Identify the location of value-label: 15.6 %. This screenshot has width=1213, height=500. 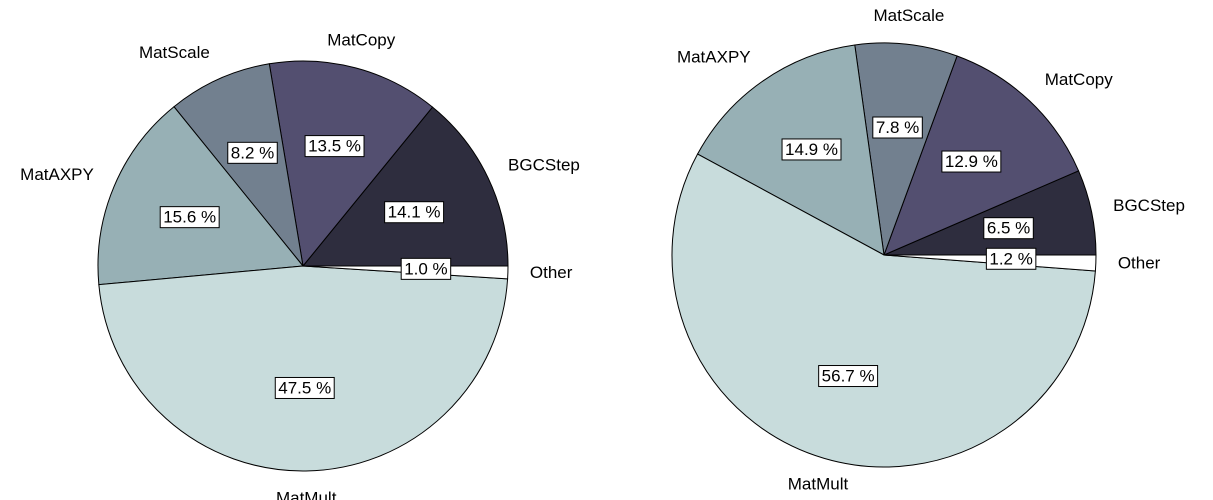
(189, 217).